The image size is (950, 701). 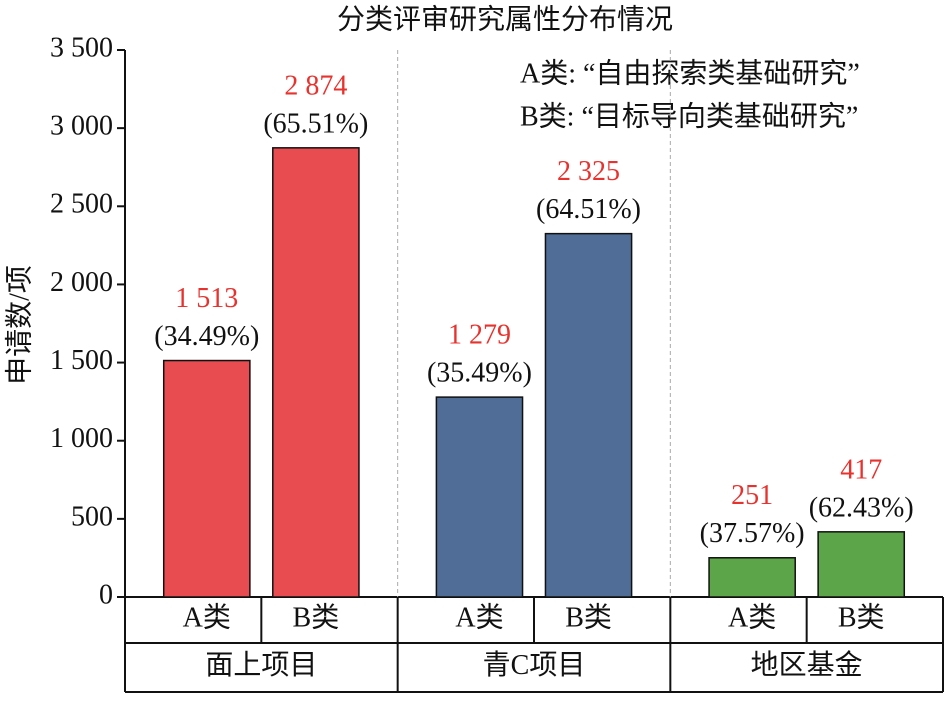 I want to click on value-label: 2 874, so click(x=315, y=85).